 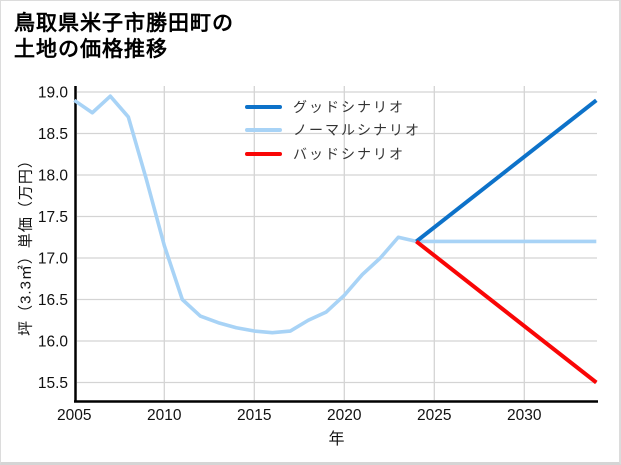 What do you see at coordinates (506, 312) in the screenshot?
I see `bad-scenario-line` at bounding box center [506, 312].